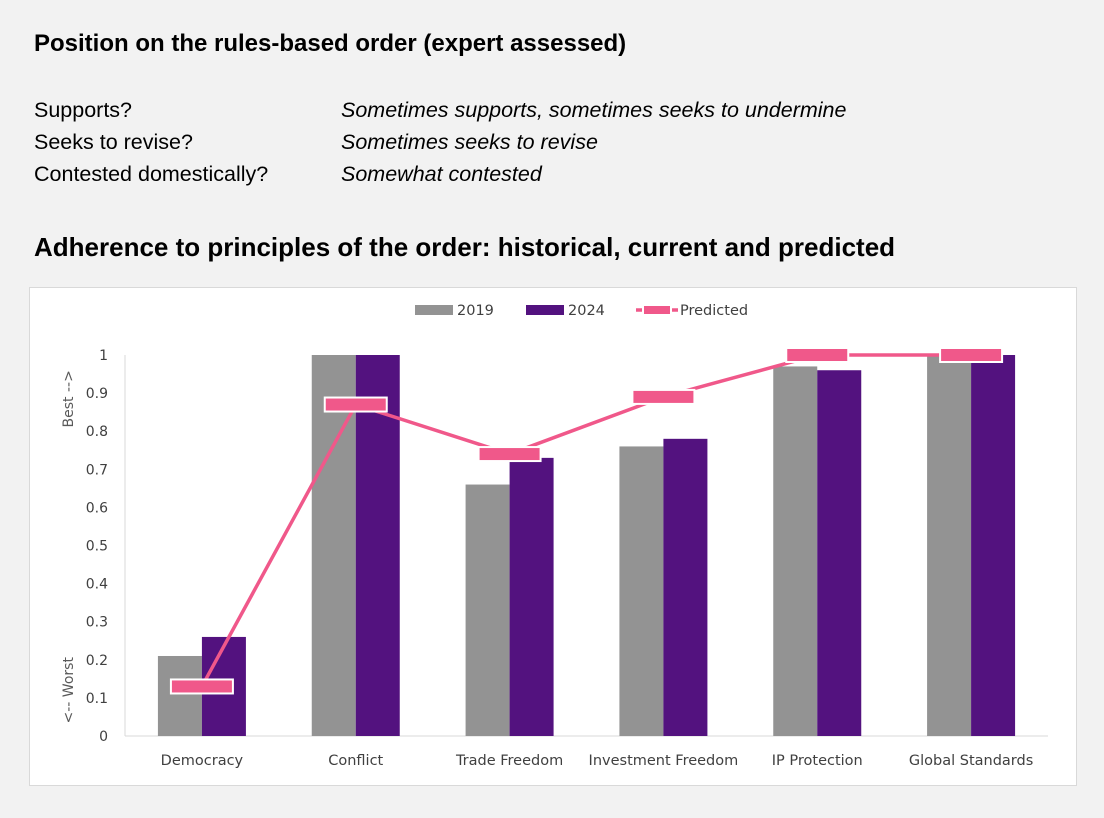  What do you see at coordinates (545, 310) in the screenshot?
I see `legend-swatch-2024` at bounding box center [545, 310].